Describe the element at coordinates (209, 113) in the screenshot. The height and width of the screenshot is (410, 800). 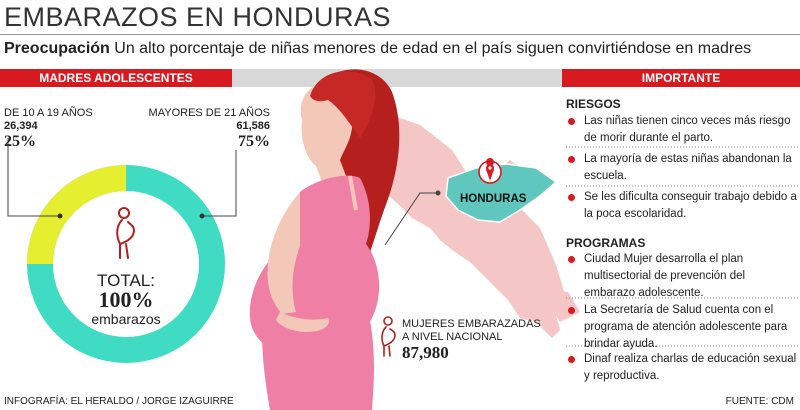
I see `group-old-label: MAYORES DE 21 AÑOS` at that location.